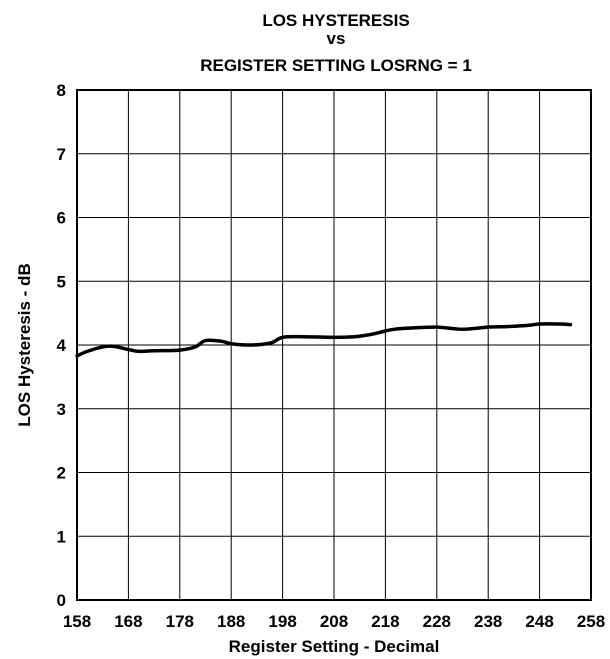 Image resolution: width=610 pixels, height=659 pixels. I want to click on x-tick-label-7: 228, so click(437, 621).